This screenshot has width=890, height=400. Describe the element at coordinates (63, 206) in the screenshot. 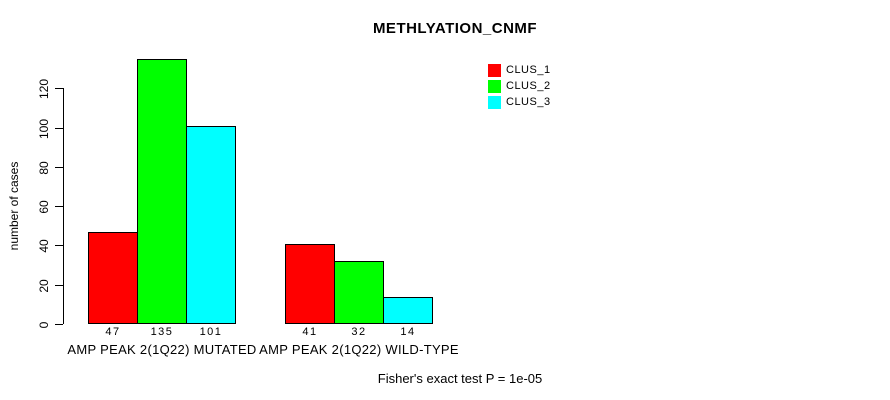

I see `y-axis-line` at that location.